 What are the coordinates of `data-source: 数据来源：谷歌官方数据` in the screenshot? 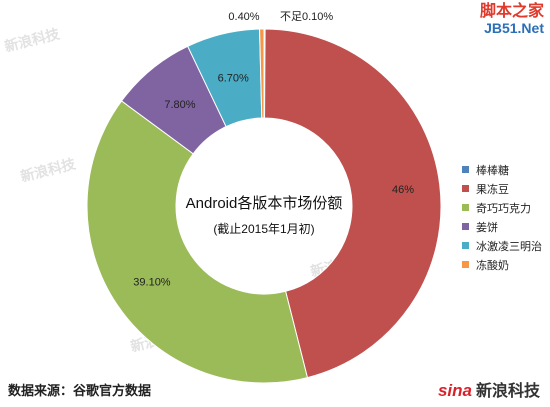 It's located at (80, 390).